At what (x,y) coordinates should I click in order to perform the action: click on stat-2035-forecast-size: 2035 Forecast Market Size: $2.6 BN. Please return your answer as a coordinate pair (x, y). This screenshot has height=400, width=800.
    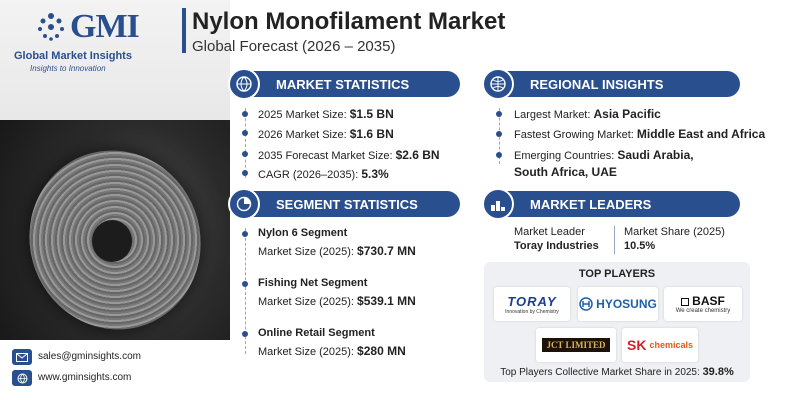
    Looking at the image, I should click on (349, 155).